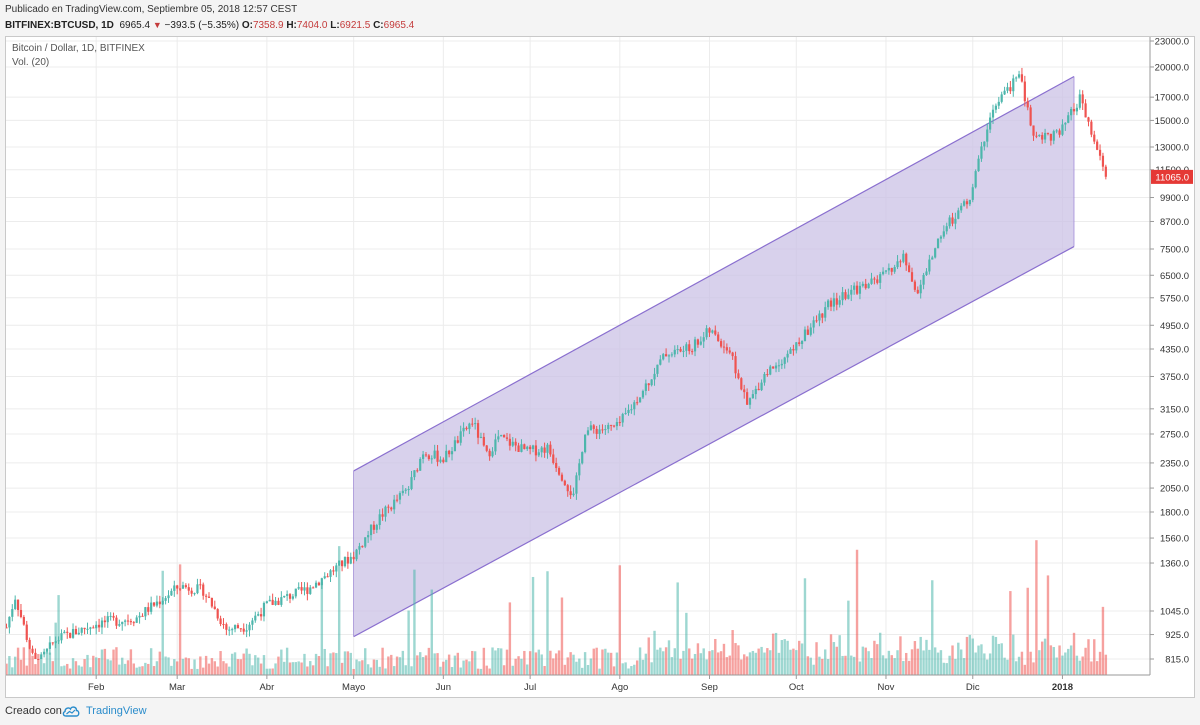 This screenshot has width=1200, height=725. Describe the element at coordinates (399, 25) in the screenshot. I see `close-value: 6965.4` at that location.